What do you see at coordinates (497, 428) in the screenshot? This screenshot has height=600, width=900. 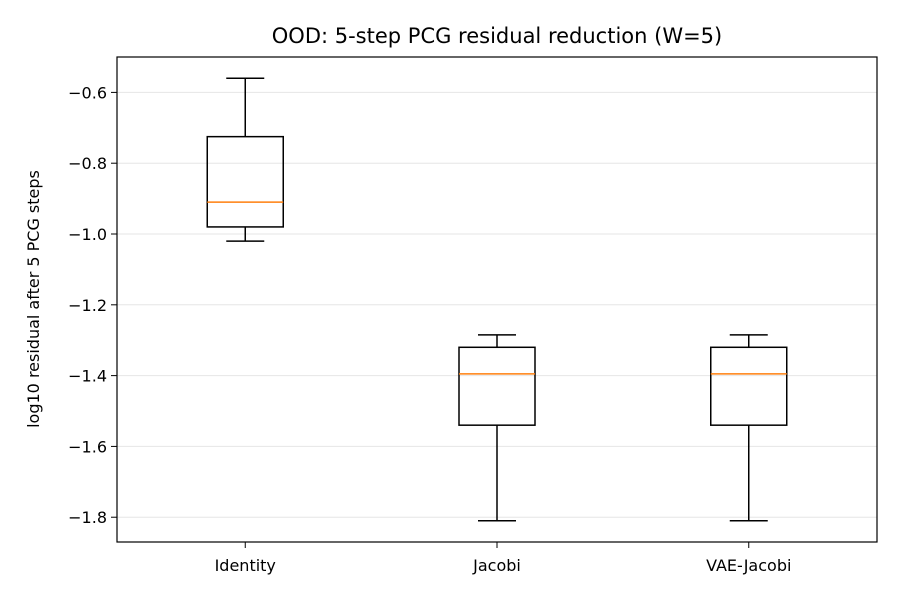 I see `box-jacobi` at bounding box center [497, 428].